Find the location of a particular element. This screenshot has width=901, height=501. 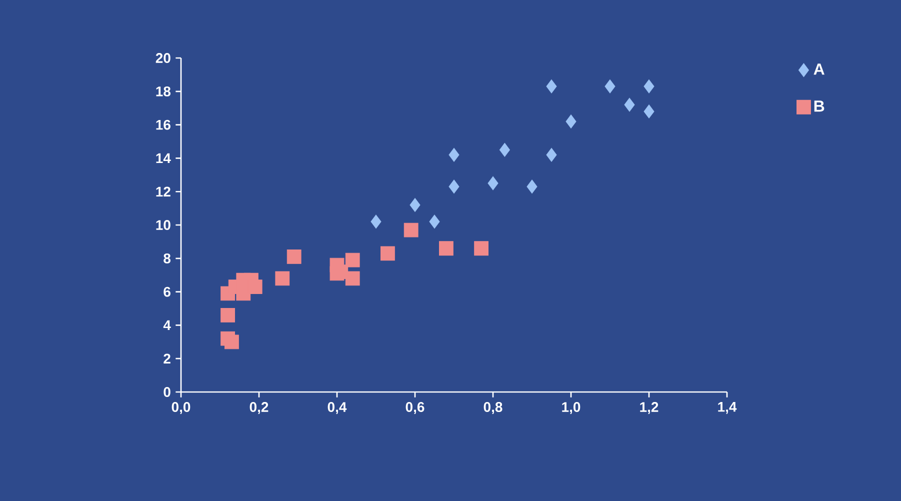

y-tick-label: 10 is located at coordinates (163, 225).